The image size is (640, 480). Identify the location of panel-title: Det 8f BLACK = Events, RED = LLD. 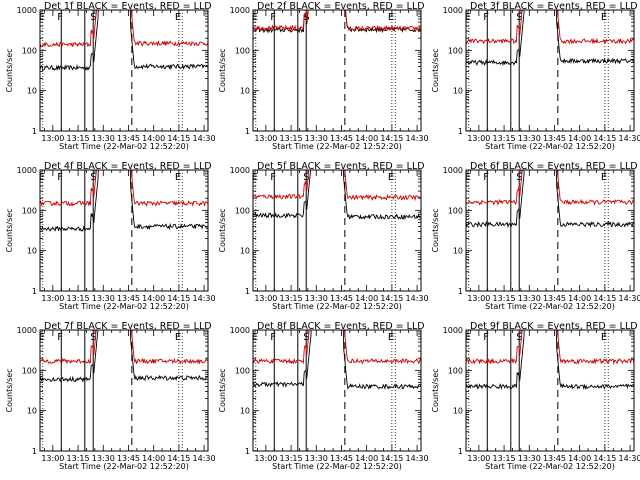
(341, 326).